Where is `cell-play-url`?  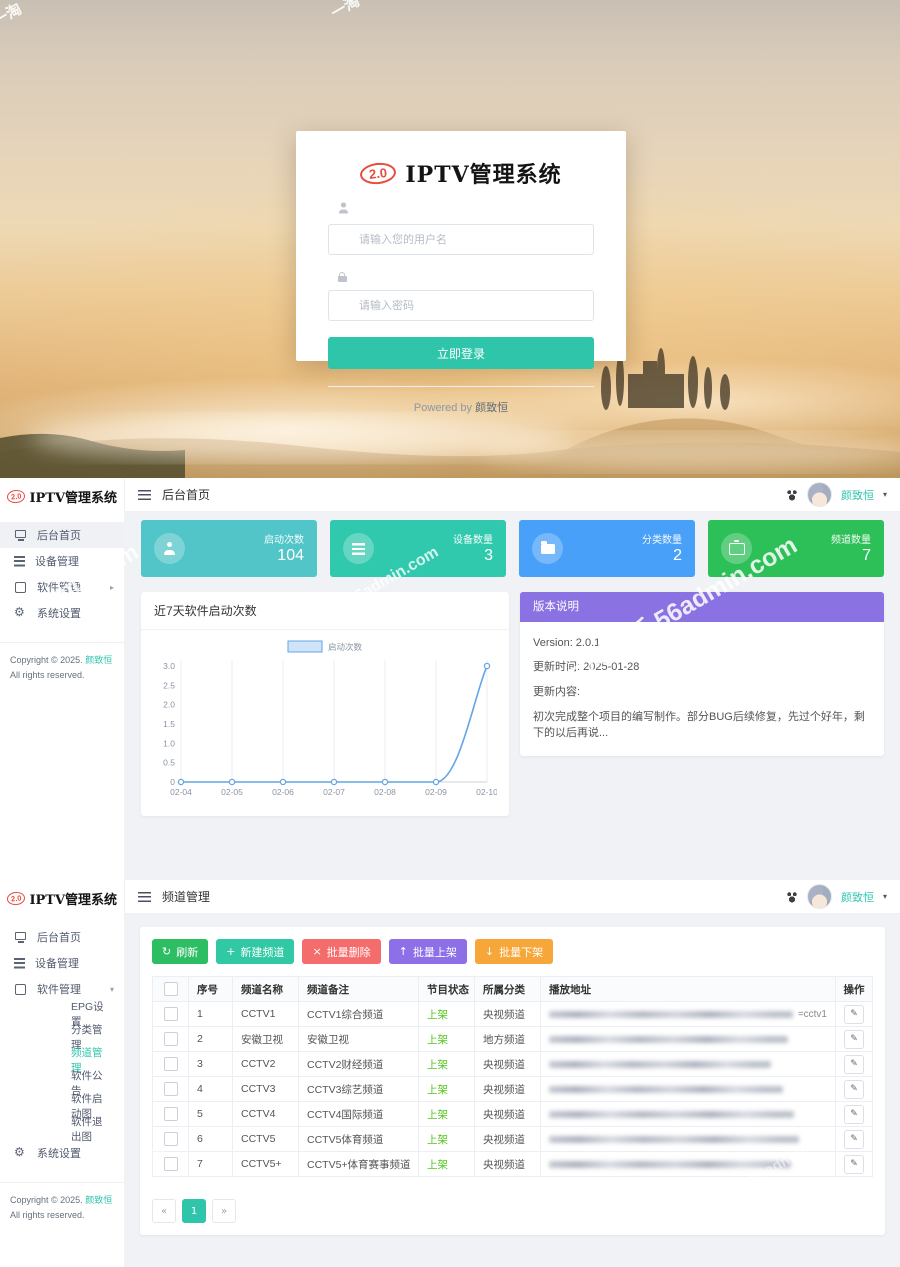
cell-play-url is located at coordinates (688, 1114).